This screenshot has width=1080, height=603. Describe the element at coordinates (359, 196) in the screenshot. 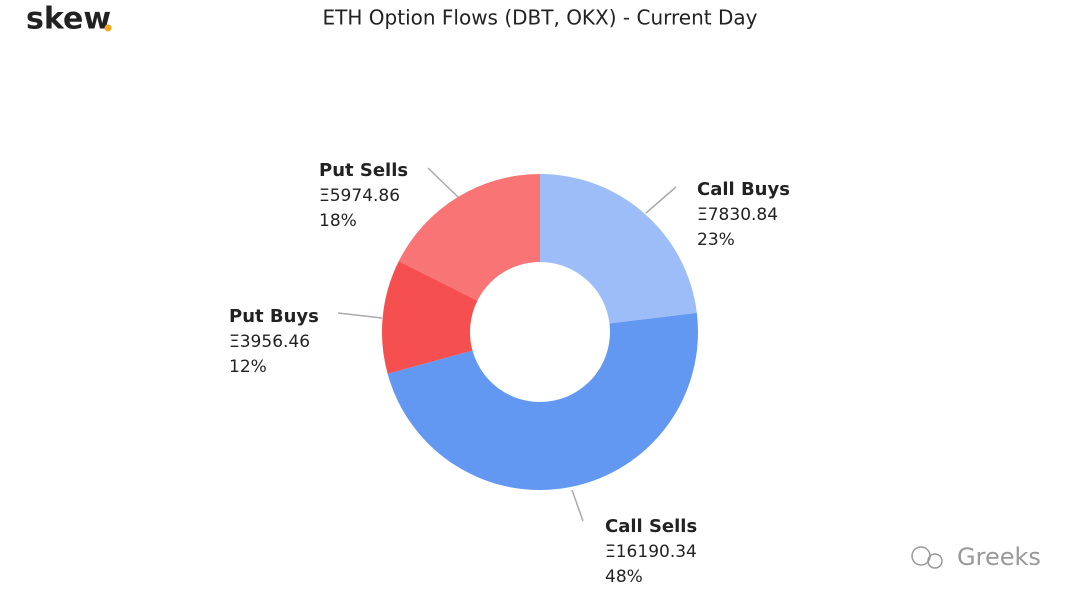

I see `label-value: Ξ5974.86` at that location.